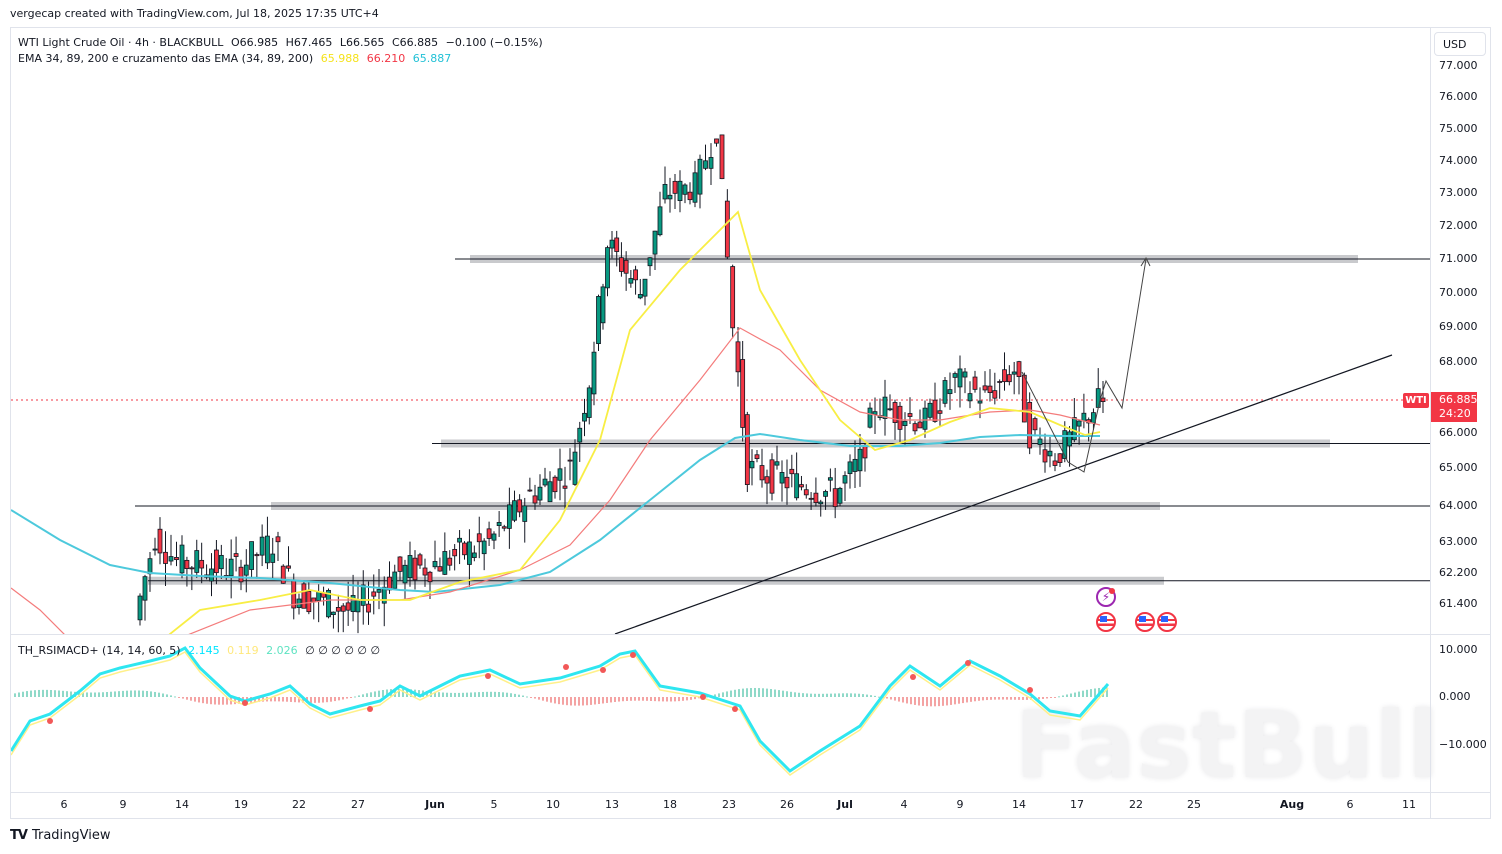  I want to click on time-tick: 10, so click(553, 804).